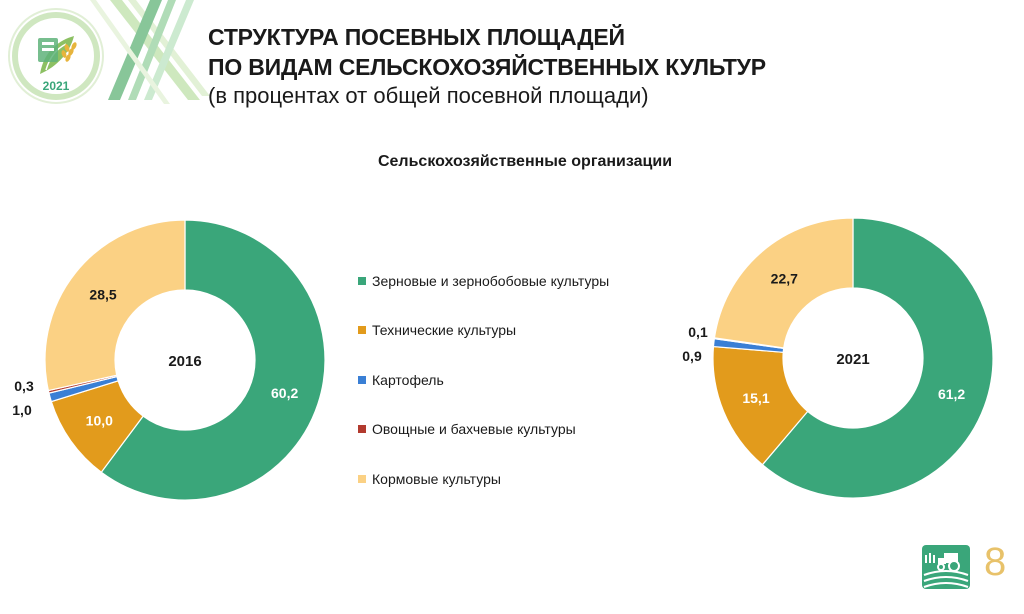  I want to click on logo-year: 2021, so click(56, 86).